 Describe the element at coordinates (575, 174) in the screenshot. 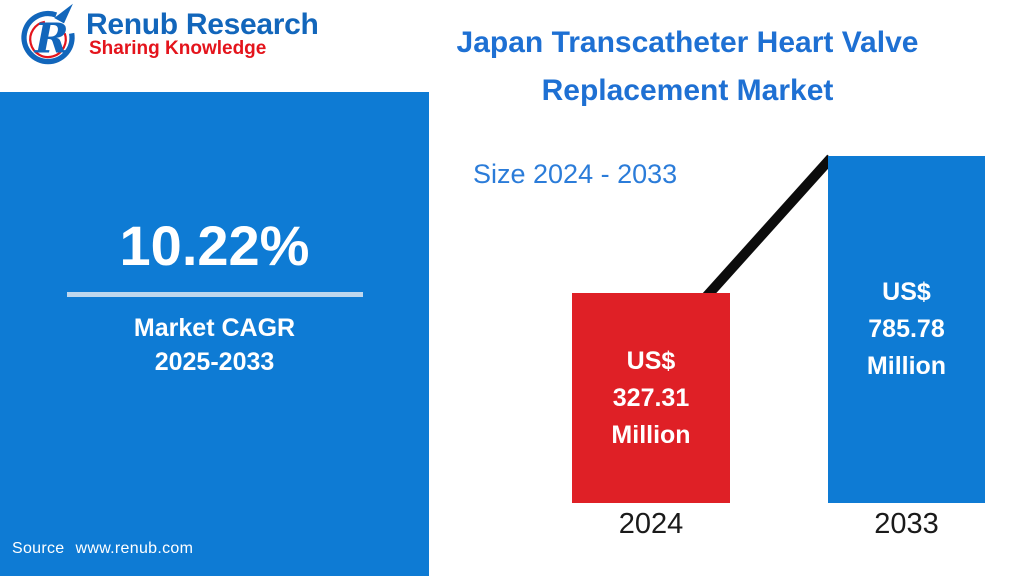

I see `chart-subtitle: Size 2024 - 2033` at that location.